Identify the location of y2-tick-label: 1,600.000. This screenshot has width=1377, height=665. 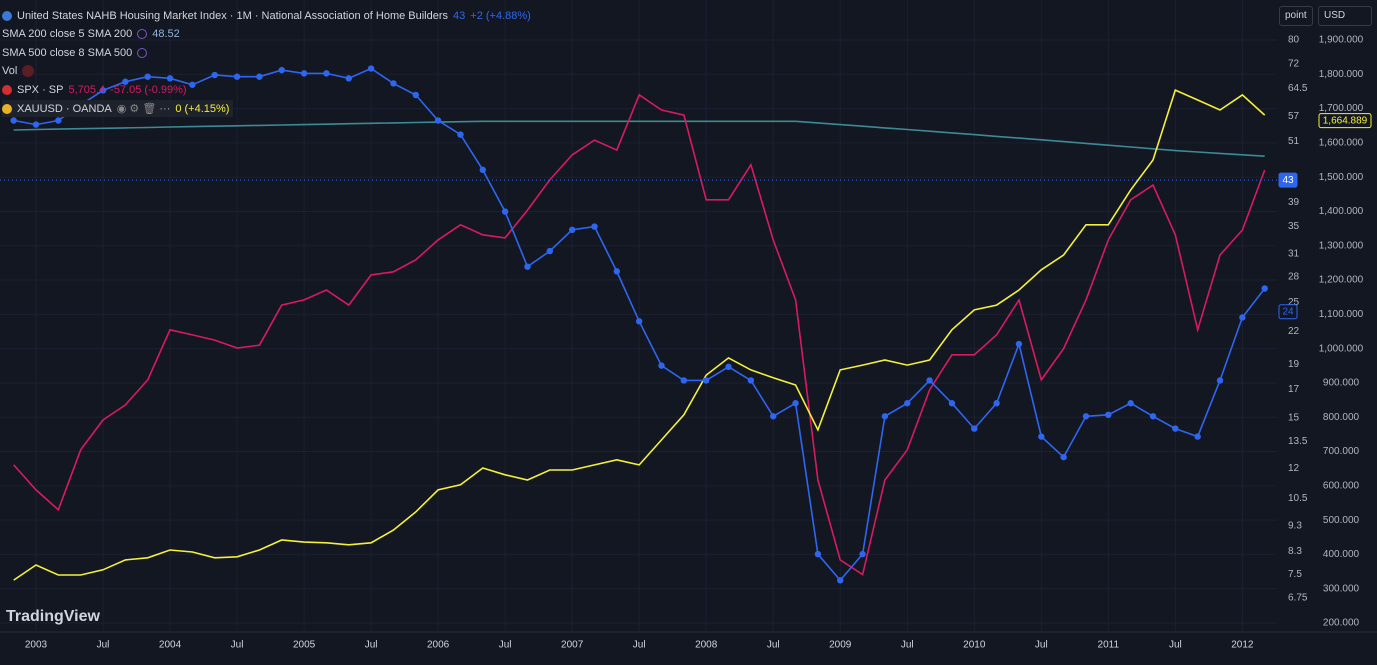
(1341, 143).